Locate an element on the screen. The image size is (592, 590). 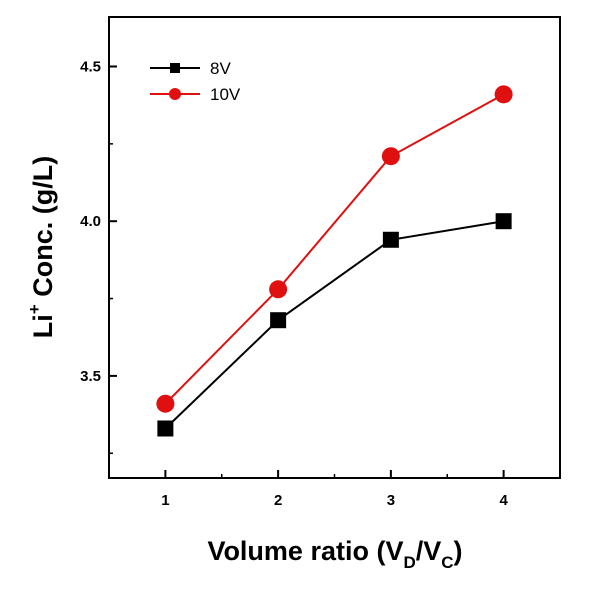
x-axis-label: Volume ratio (VD/VC) is located at coordinates (334, 554).